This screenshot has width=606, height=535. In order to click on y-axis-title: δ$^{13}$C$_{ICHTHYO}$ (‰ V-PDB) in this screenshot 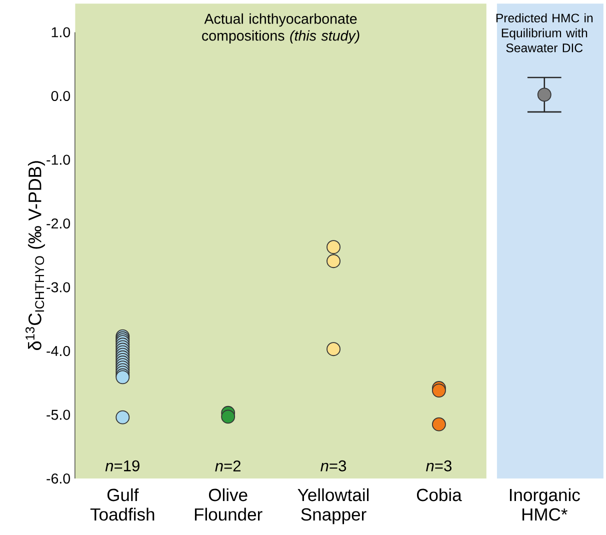, I will do `click(35, 255)`.